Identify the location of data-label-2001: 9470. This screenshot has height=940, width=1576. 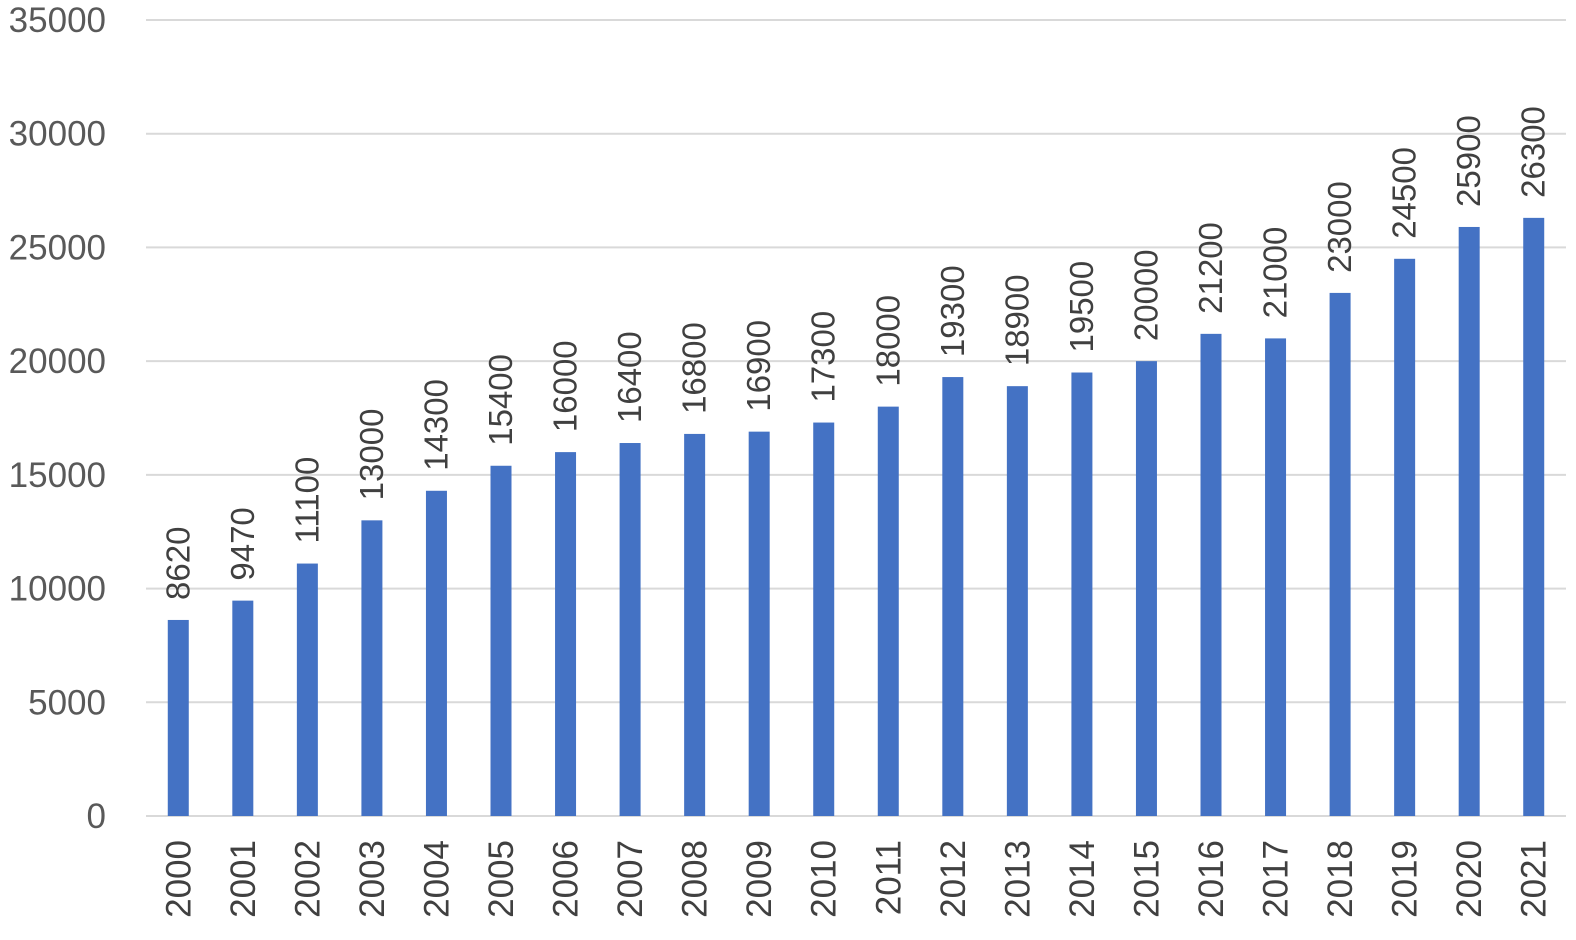
(242, 543).